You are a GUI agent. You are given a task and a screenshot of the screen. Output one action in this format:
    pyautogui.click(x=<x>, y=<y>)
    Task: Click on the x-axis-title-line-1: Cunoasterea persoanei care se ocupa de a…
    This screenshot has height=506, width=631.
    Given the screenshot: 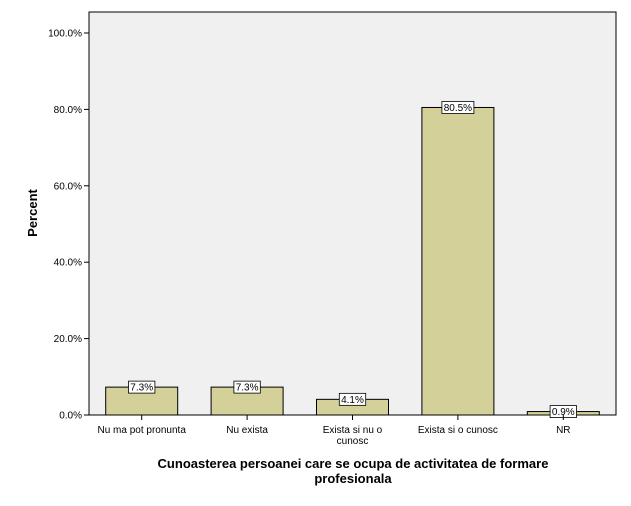 What is the action you would take?
    pyautogui.click(x=353, y=463)
    